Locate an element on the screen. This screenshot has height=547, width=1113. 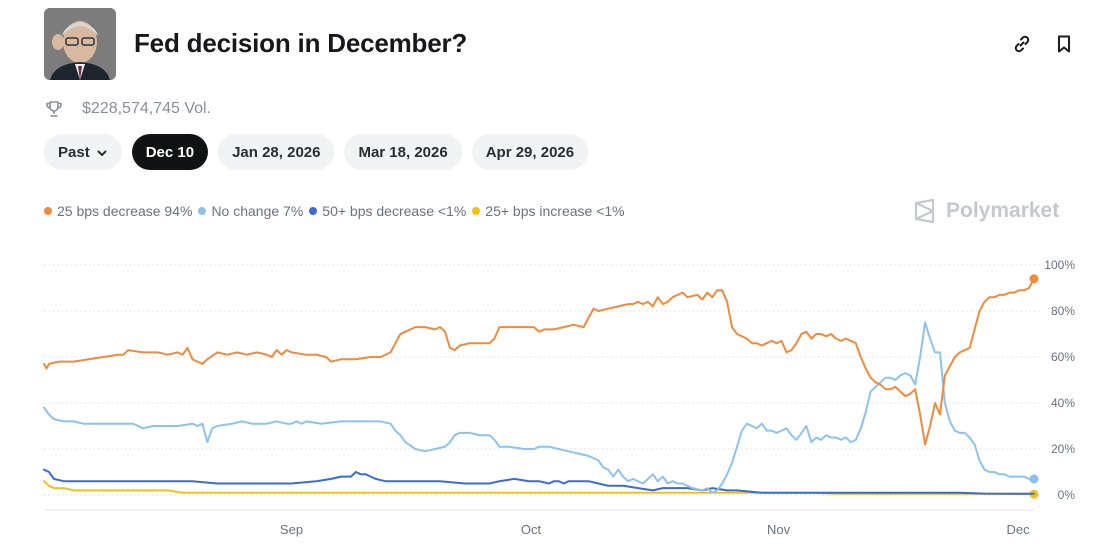
chevron-down-icon is located at coordinates (102, 152).